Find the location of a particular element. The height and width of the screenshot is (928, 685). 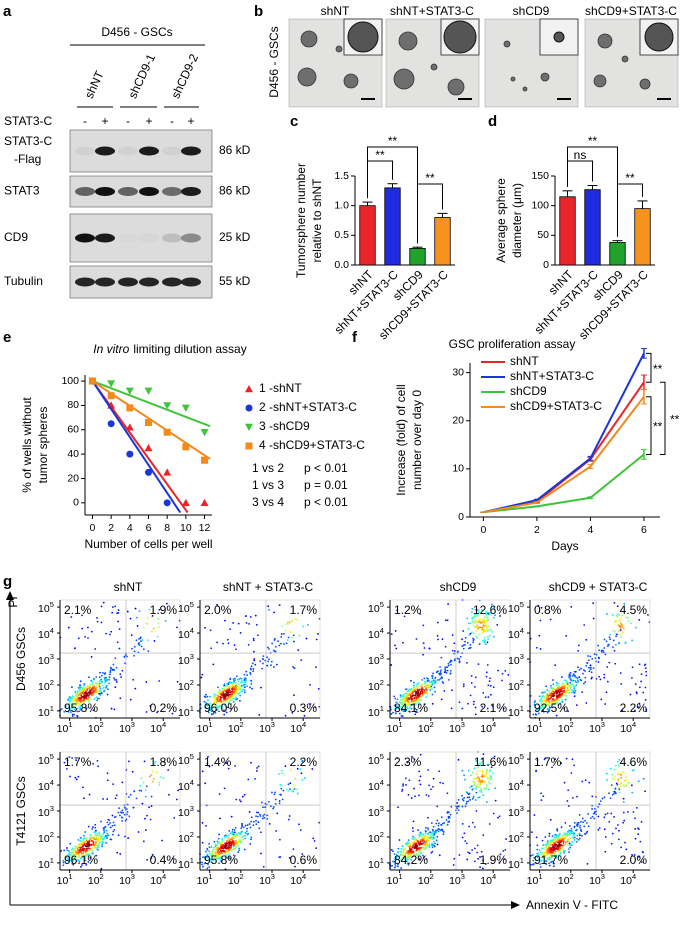

legend-label: shNT+STAT3-C is located at coordinates (552, 376).